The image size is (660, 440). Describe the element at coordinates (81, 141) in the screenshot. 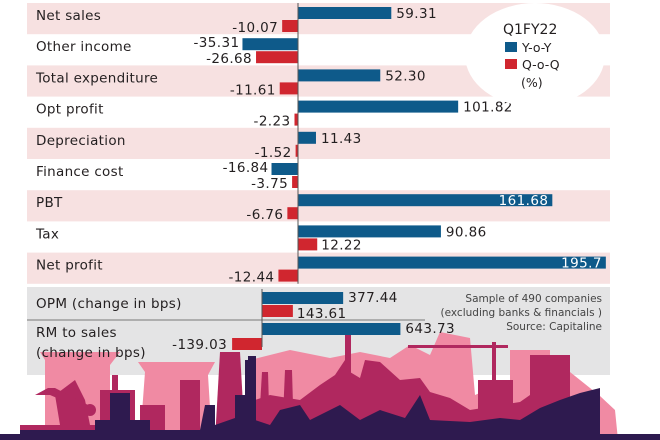

I see `category-label: Depreciation` at that location.